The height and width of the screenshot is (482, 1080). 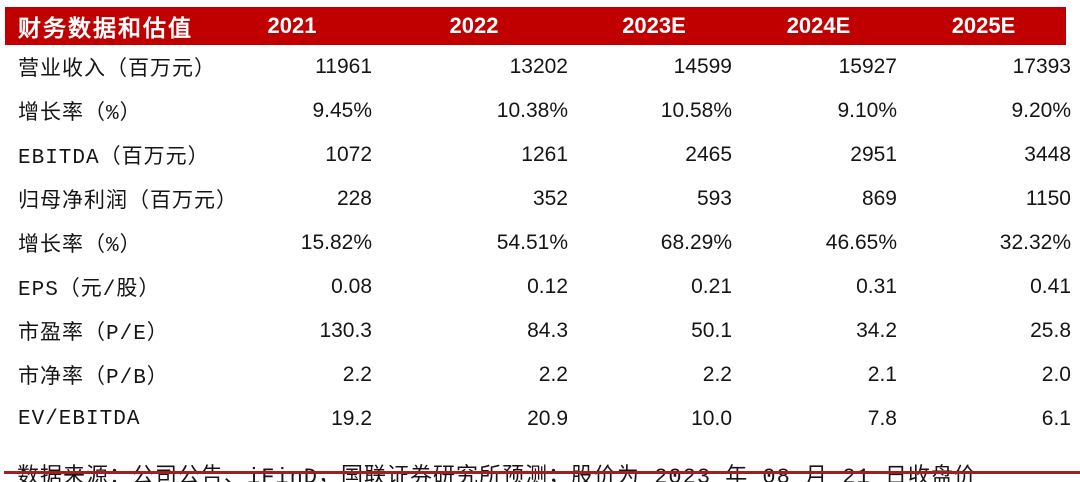 I want to click on metric-value: 130.3, so click(x=345, y=330).